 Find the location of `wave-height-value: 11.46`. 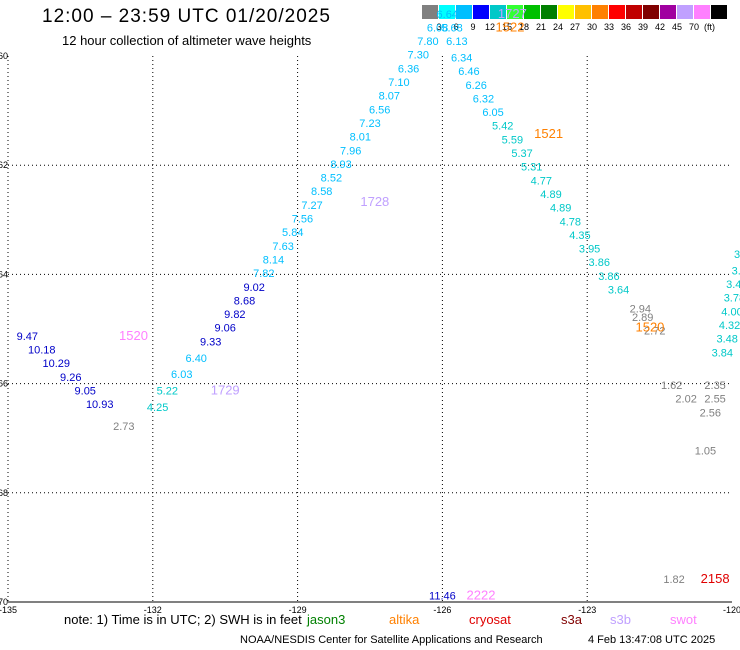

wave-height-value: 11.46 is located at coordinates (442, 596).